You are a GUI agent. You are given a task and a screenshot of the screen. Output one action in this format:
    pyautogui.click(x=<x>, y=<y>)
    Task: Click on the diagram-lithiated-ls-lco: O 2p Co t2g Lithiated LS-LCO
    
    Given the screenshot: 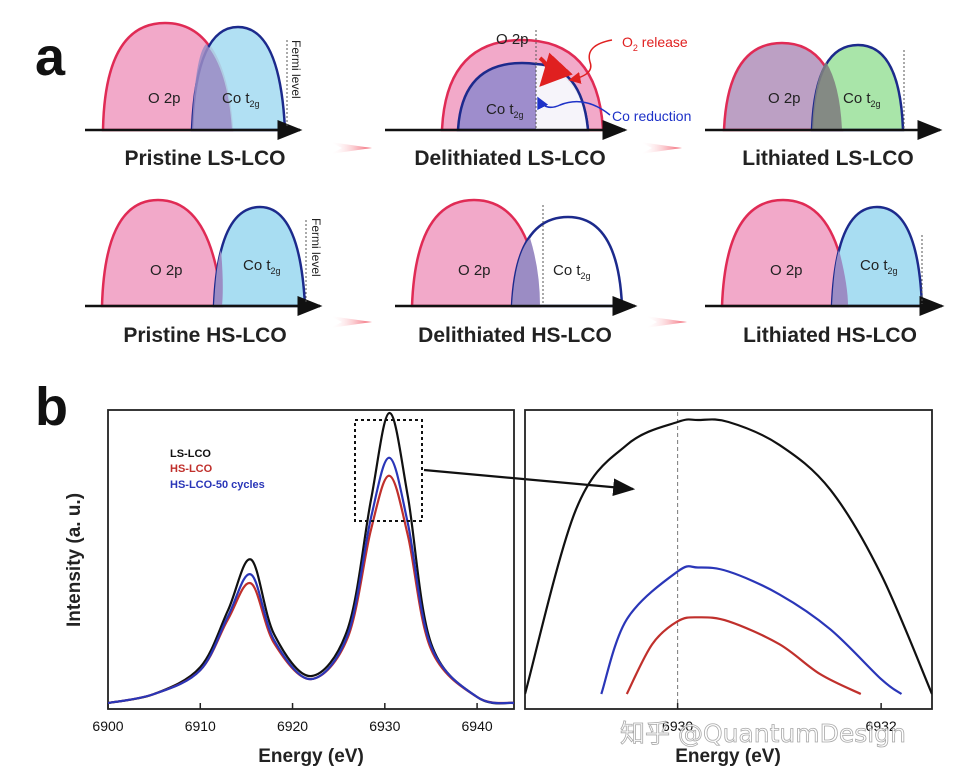 What is the action you would take?
    pyautogui.click(x=824, y=105)
    